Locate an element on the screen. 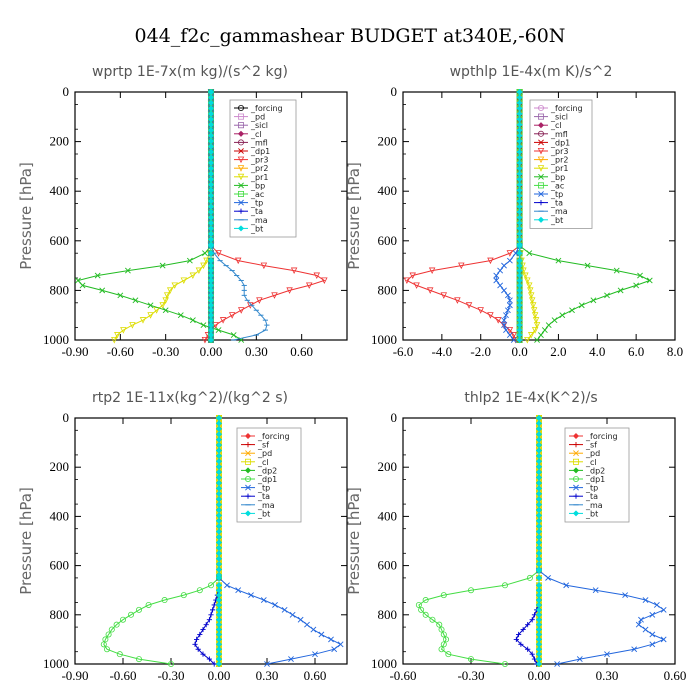  legend-label: _tp is located at coordinates (591, 488).